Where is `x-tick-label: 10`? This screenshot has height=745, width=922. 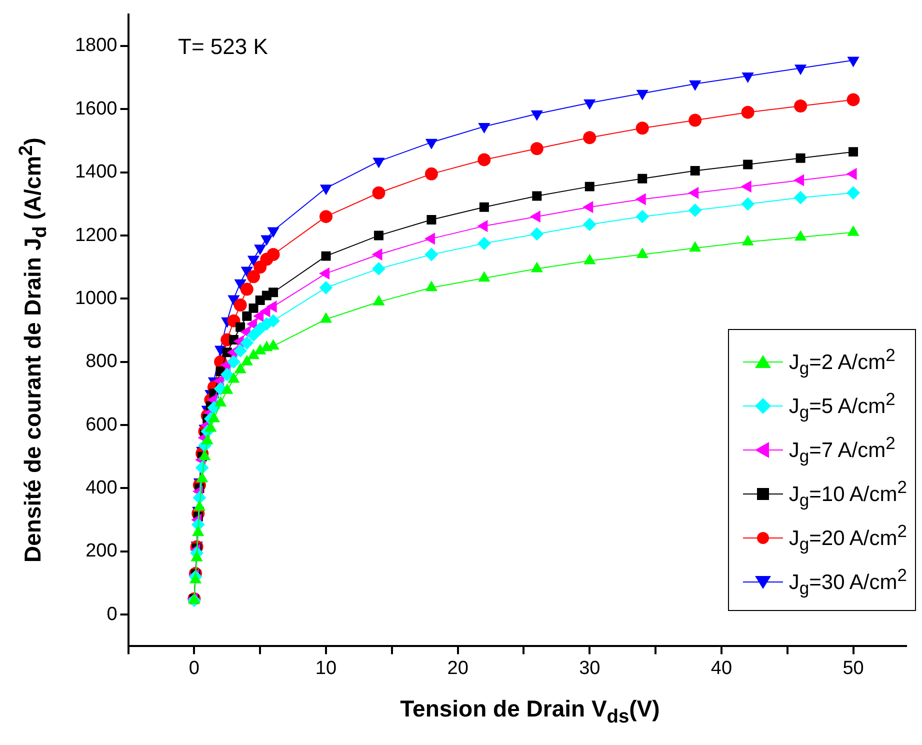 x-tick-label: 10 is located at coordinates (326, 668).